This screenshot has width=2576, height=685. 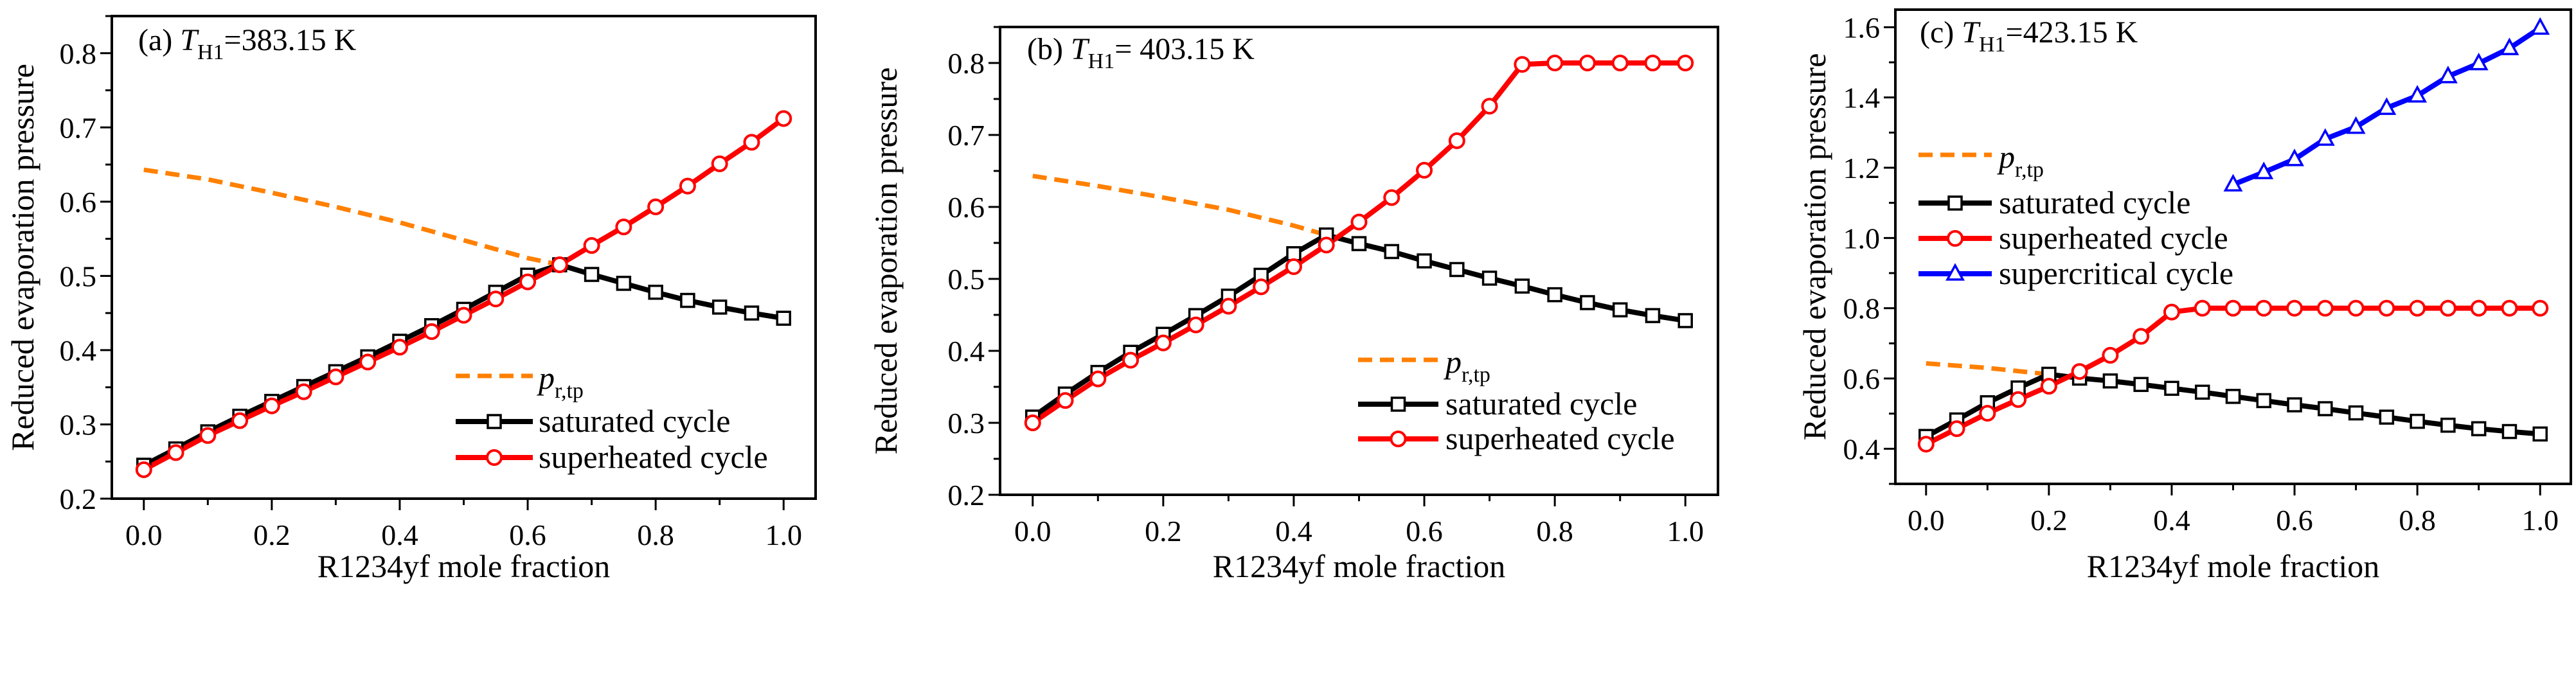 I want to click on legend-marker-circle, so click(x=1955, y=238).